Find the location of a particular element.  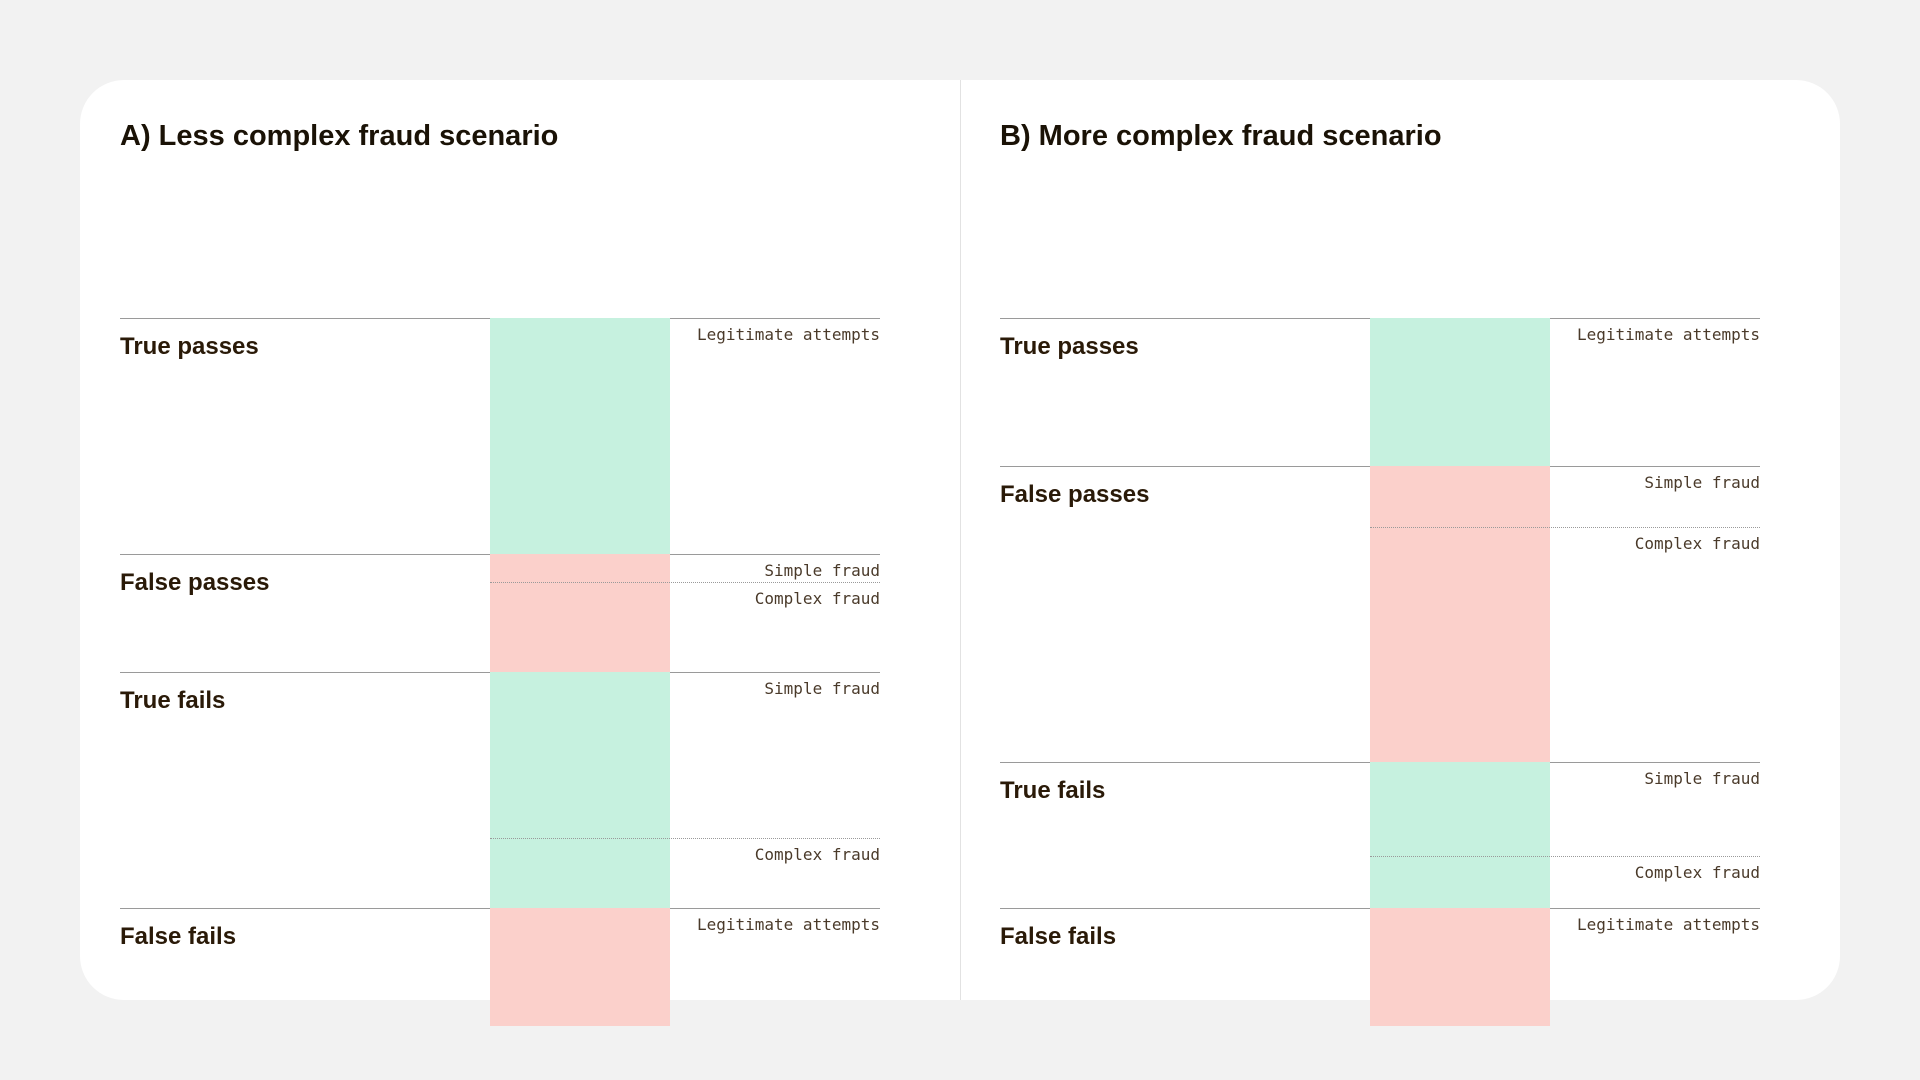

panel-divider is located at coordinates (960, 540).